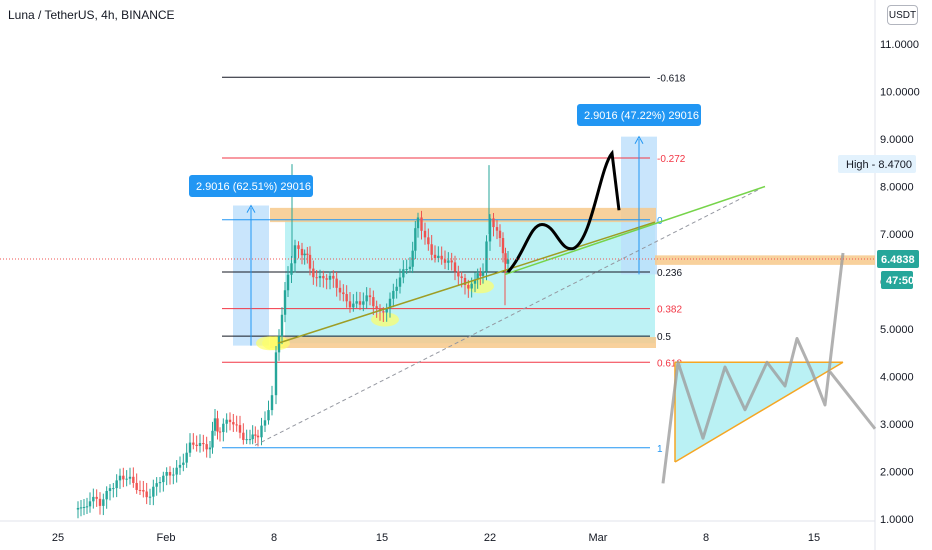 The height and width of the screenshot is (550, 932). I want to click on measure-arrowhead-left, so click(251, 208).